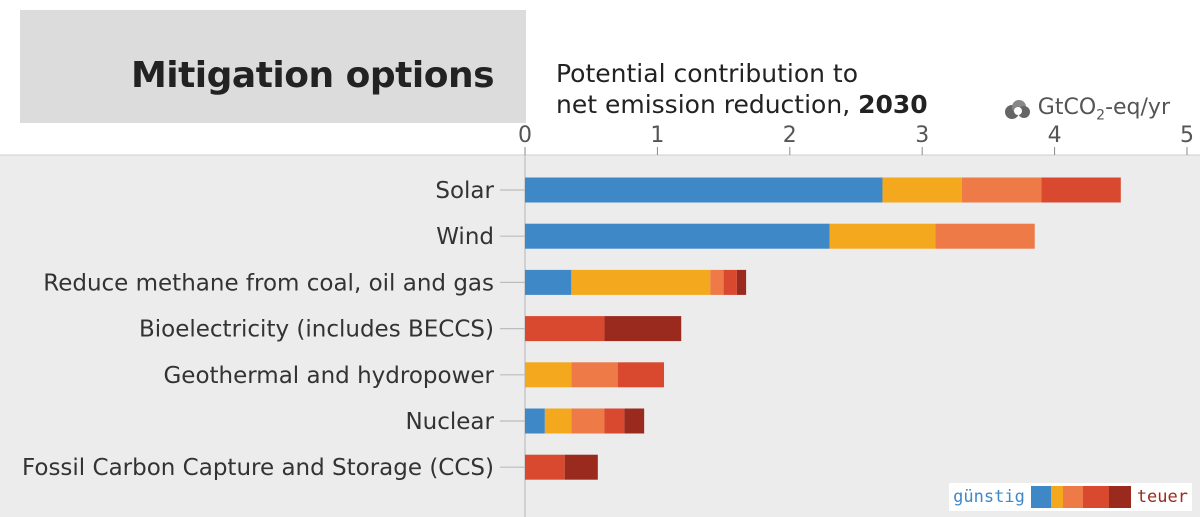 The width and height of the screenshot is (1200, 517). Describe the element at coordinates (657, 135) in the screenshot. I see `x-tick-label: 1` at that location.